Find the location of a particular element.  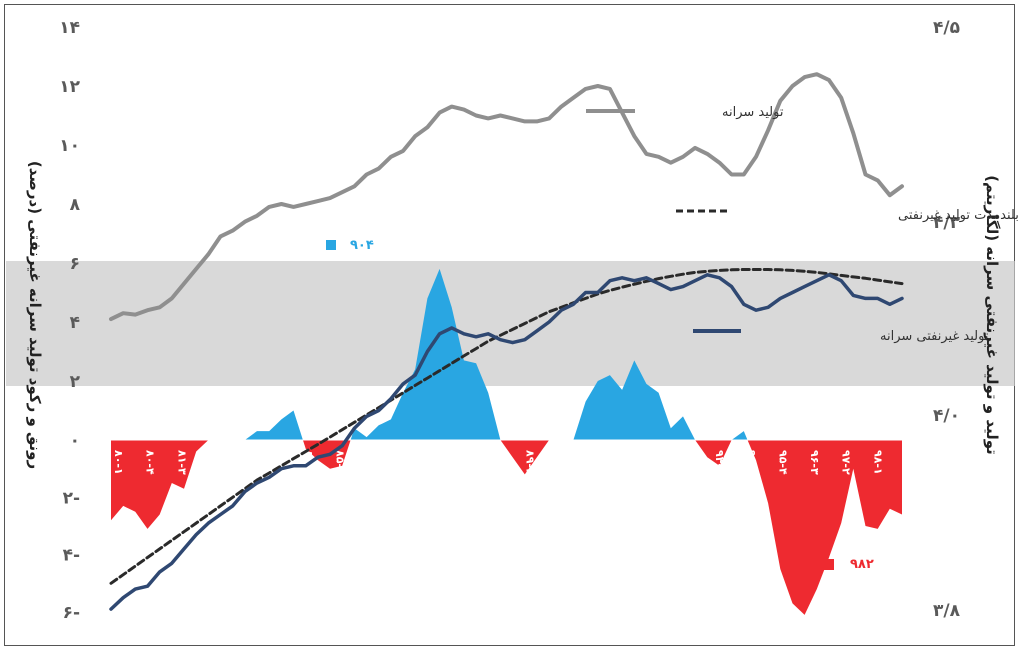

right-tick-label: ۴/۵ is located at coordinates (946, 28).